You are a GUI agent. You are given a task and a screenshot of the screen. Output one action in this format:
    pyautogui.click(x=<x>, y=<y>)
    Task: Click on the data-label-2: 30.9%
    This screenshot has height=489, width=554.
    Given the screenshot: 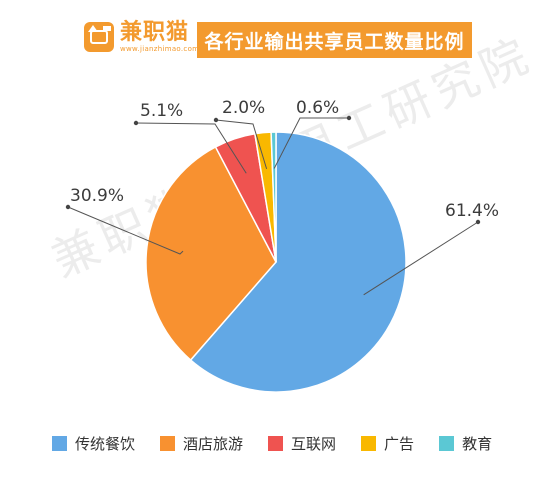 What is the action you would take?
    pyautogui.click(x=97, y=196)
    